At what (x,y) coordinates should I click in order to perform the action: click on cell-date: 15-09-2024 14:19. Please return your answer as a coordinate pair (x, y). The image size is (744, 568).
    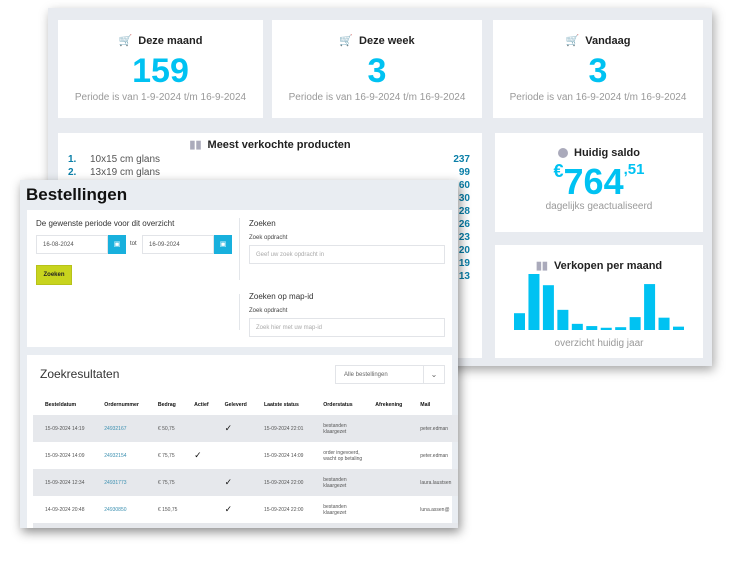
    Looking at the image, I should click on (63, 428).